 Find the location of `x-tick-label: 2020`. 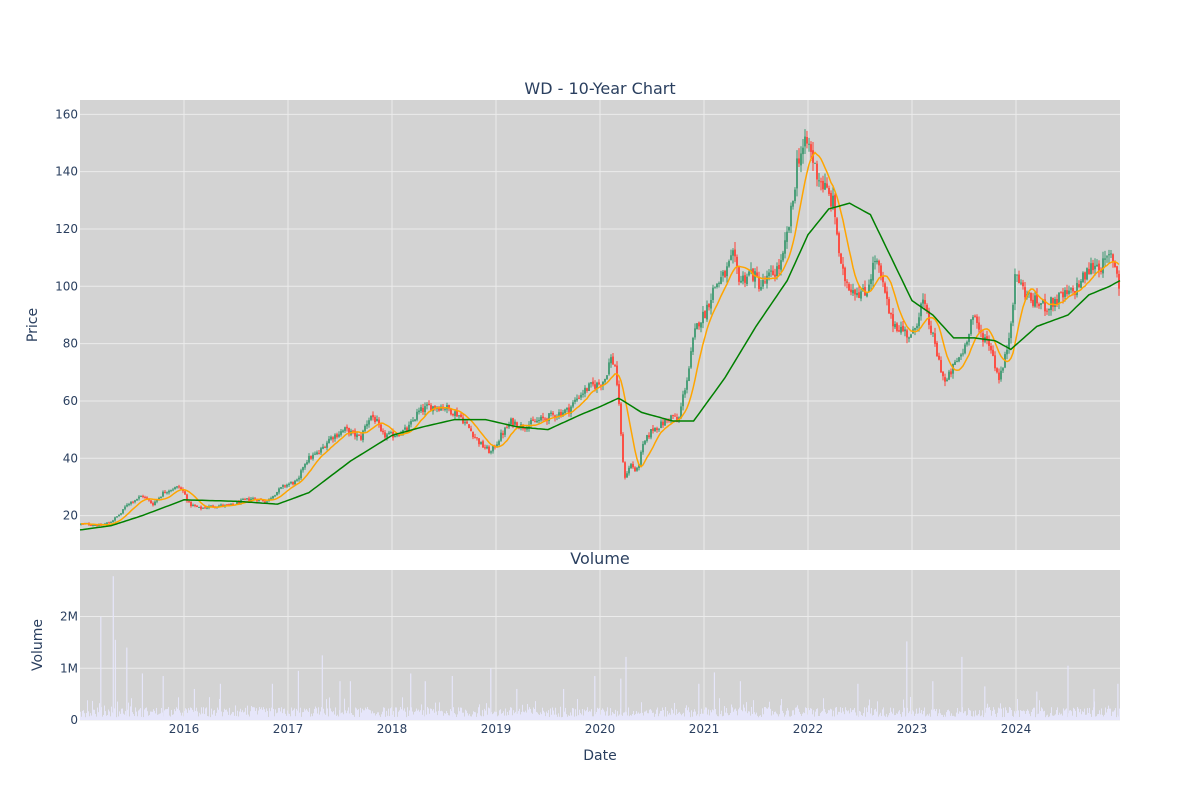

x-tick-label: 2020 is located at coordinates (600, 729).